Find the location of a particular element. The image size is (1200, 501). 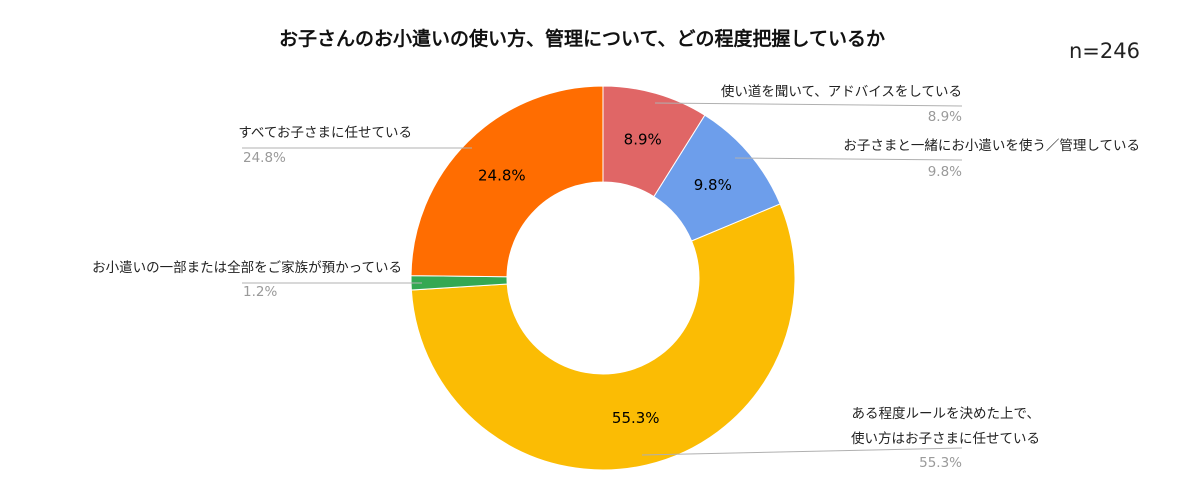

slice-value-label-5: 24.8% is located at coordinates (502, 176).